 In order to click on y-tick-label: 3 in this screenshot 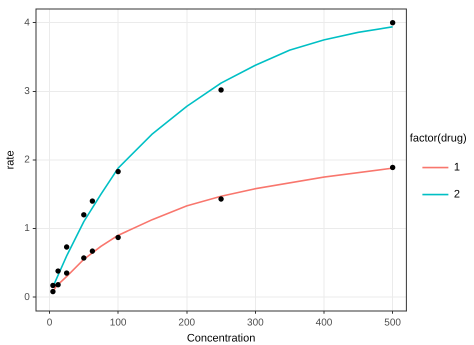, I will do `click(27, 92)`.